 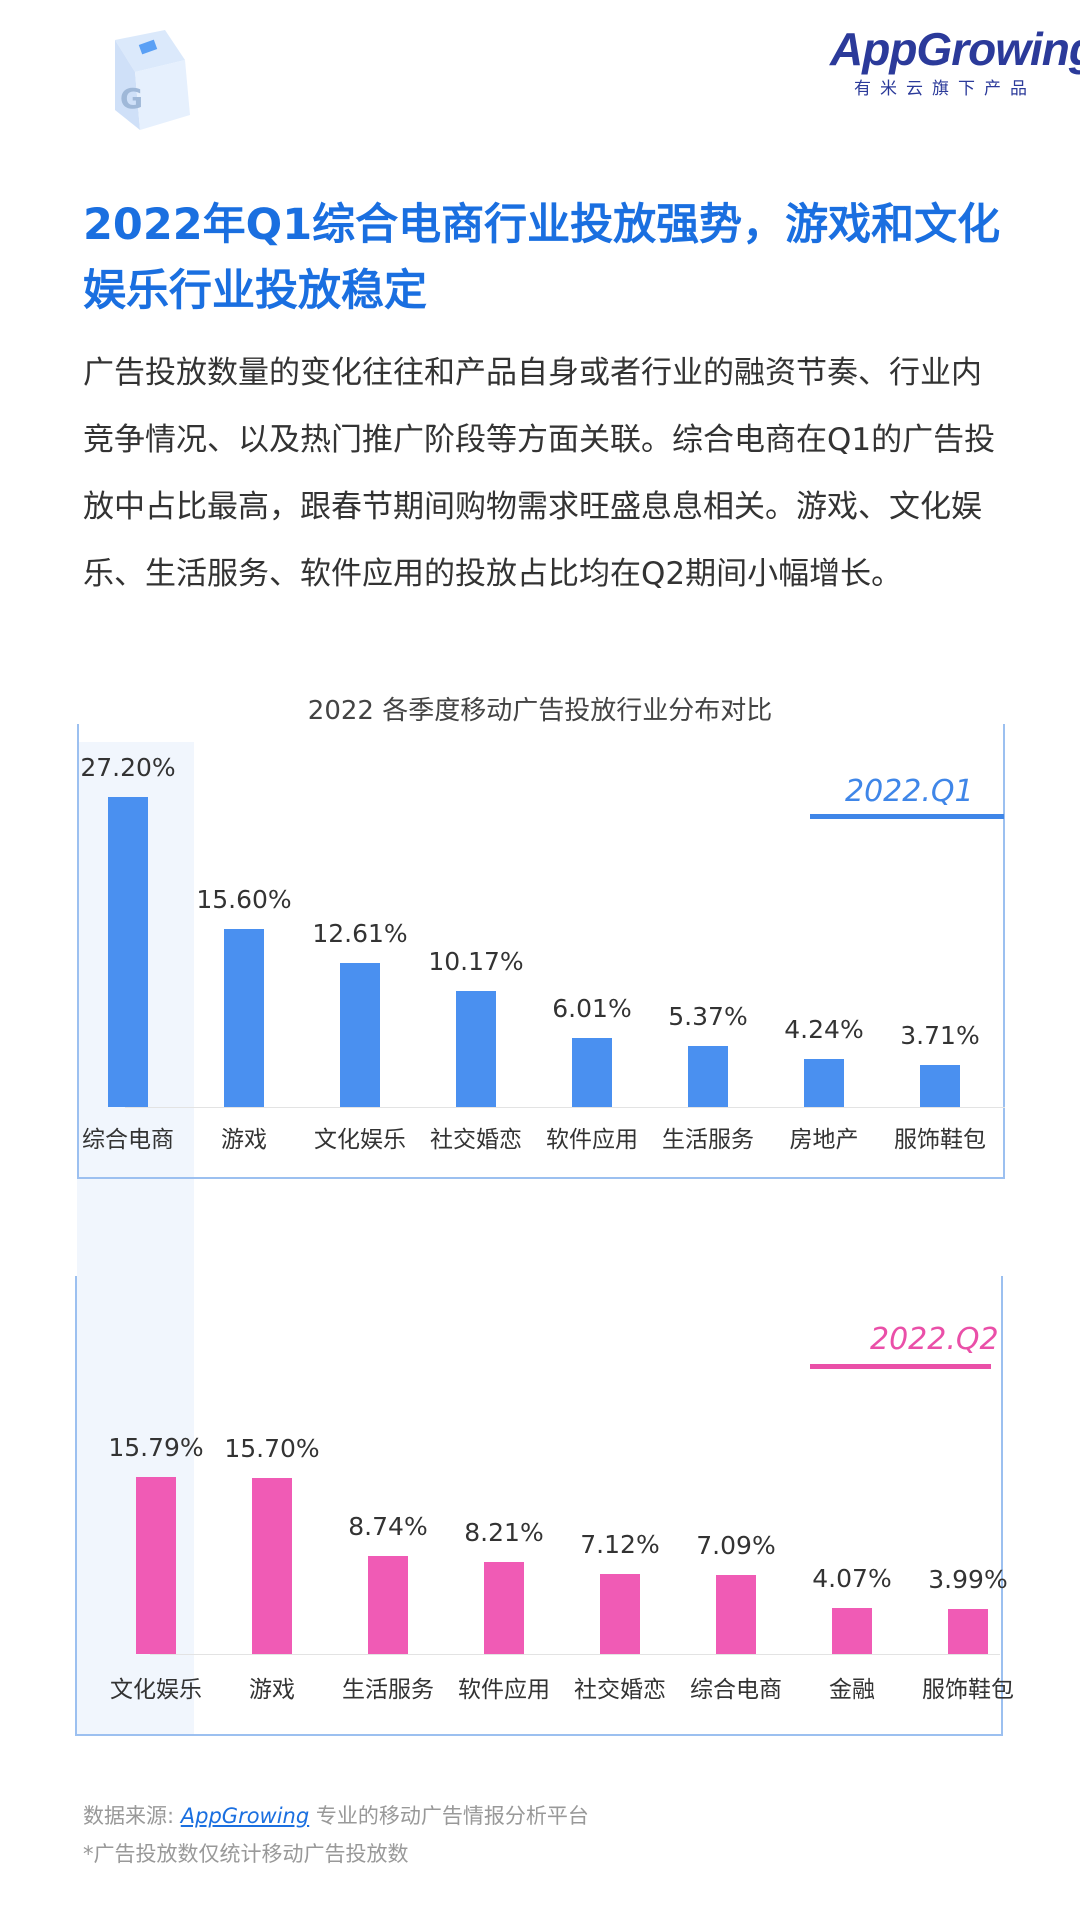 I want to click on legend-label: 2022.Q2, so click(x=934, y=1339).